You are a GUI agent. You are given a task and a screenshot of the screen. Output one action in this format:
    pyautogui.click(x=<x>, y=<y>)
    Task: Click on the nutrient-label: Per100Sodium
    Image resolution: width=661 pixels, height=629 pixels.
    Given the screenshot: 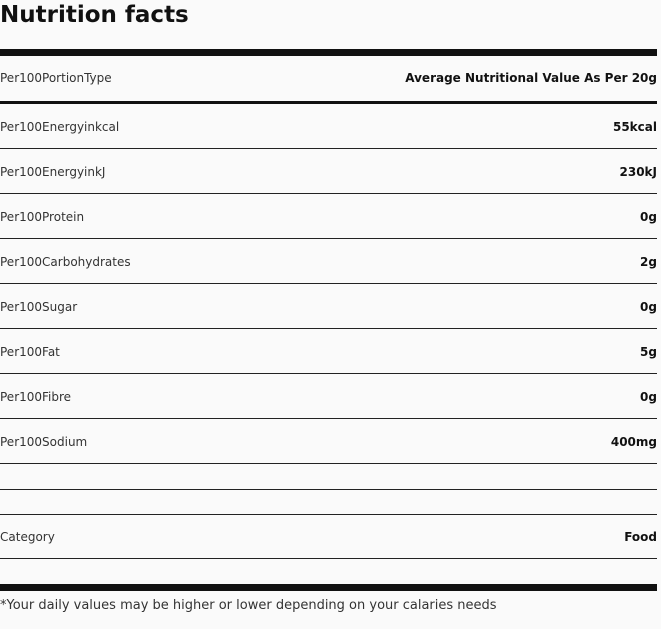 What is the action you would take?
    pyautogui.click(x=44, y=442)
    